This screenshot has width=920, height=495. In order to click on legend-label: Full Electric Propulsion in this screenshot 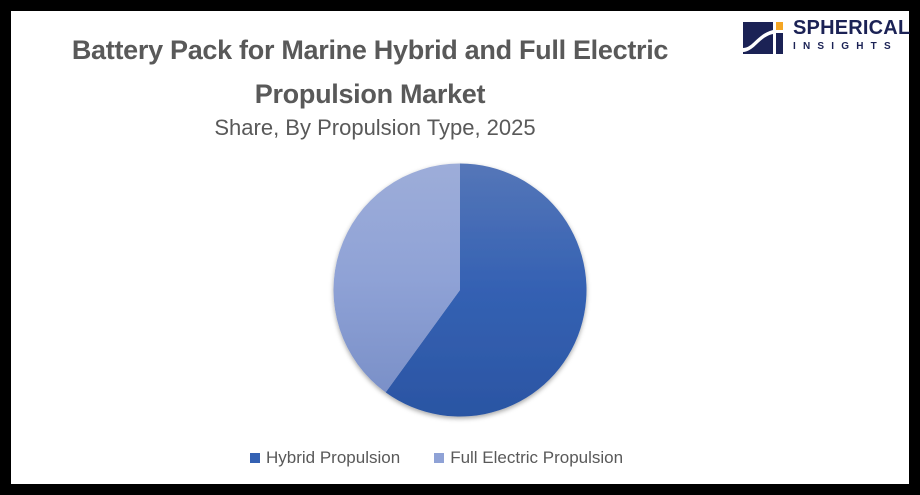, I will do `click(537, 457)`.